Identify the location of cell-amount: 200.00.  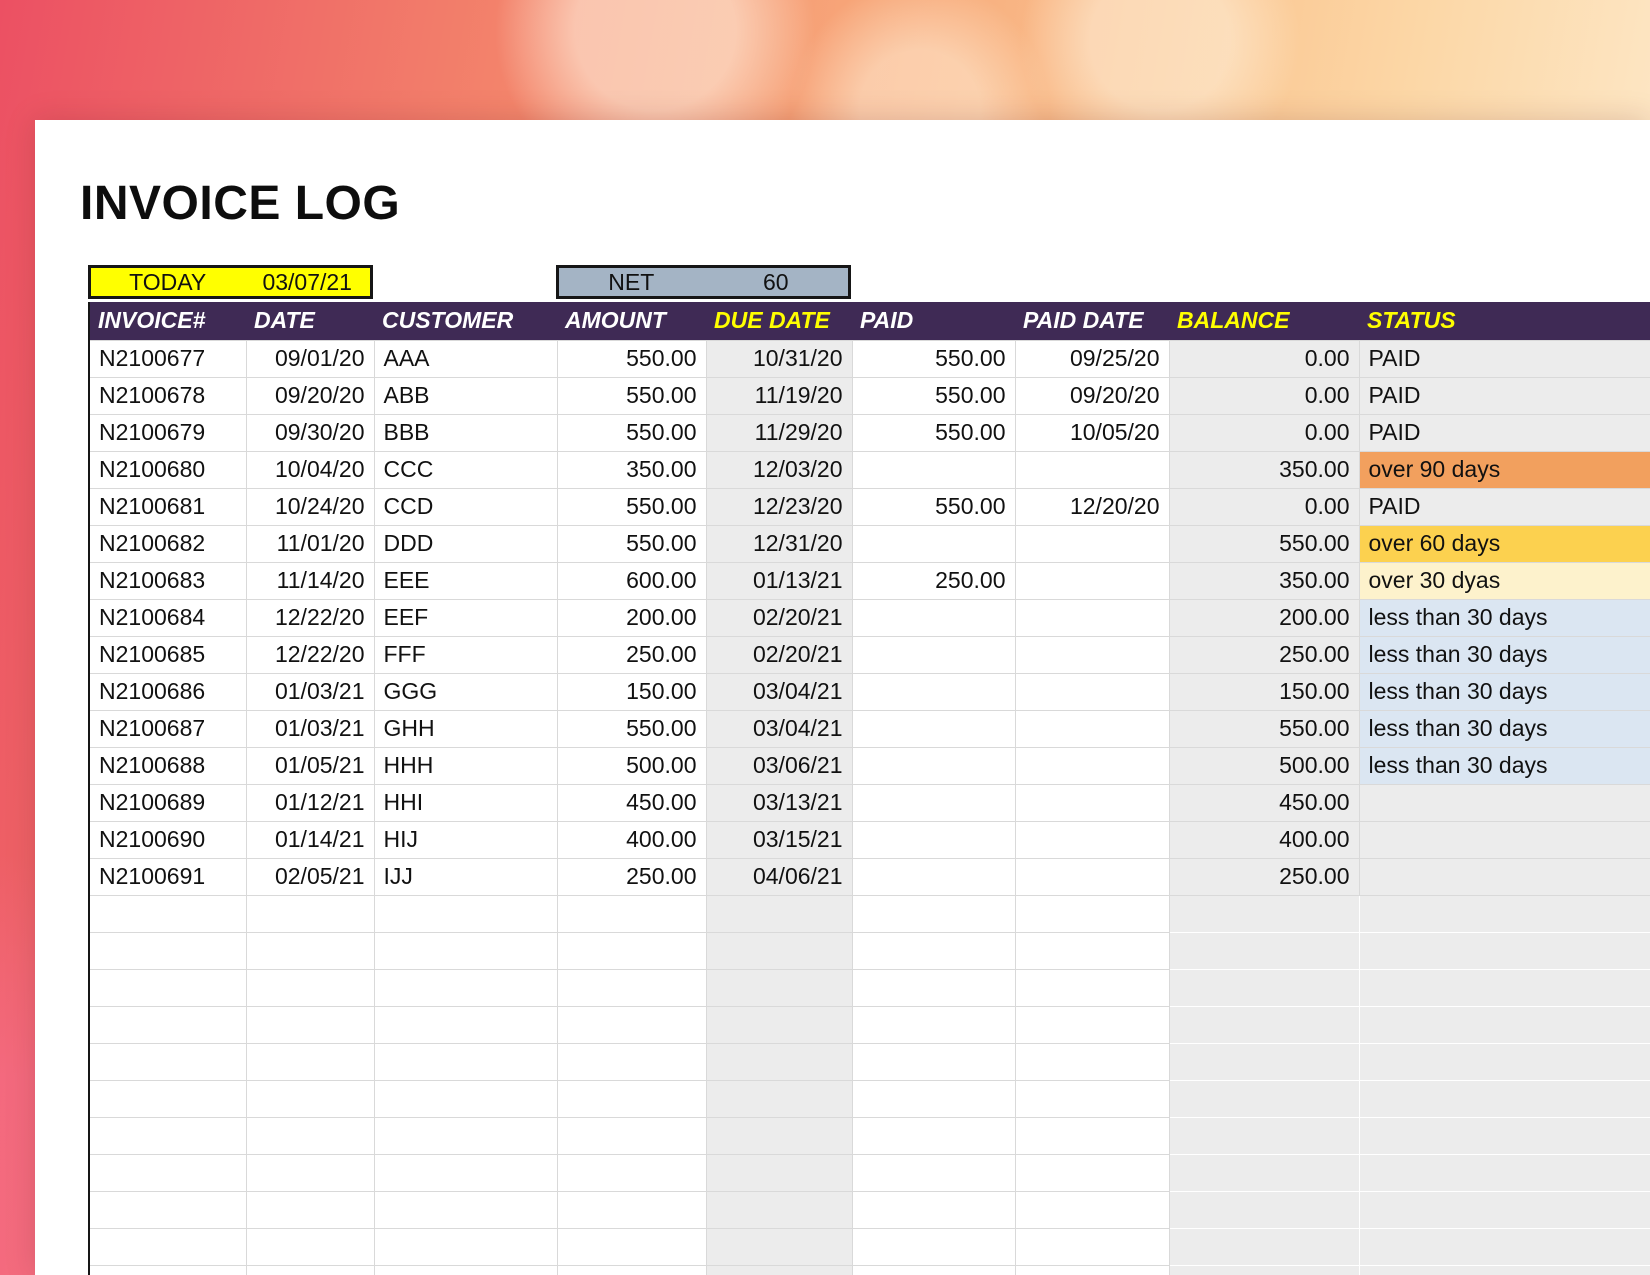
(631, 617).